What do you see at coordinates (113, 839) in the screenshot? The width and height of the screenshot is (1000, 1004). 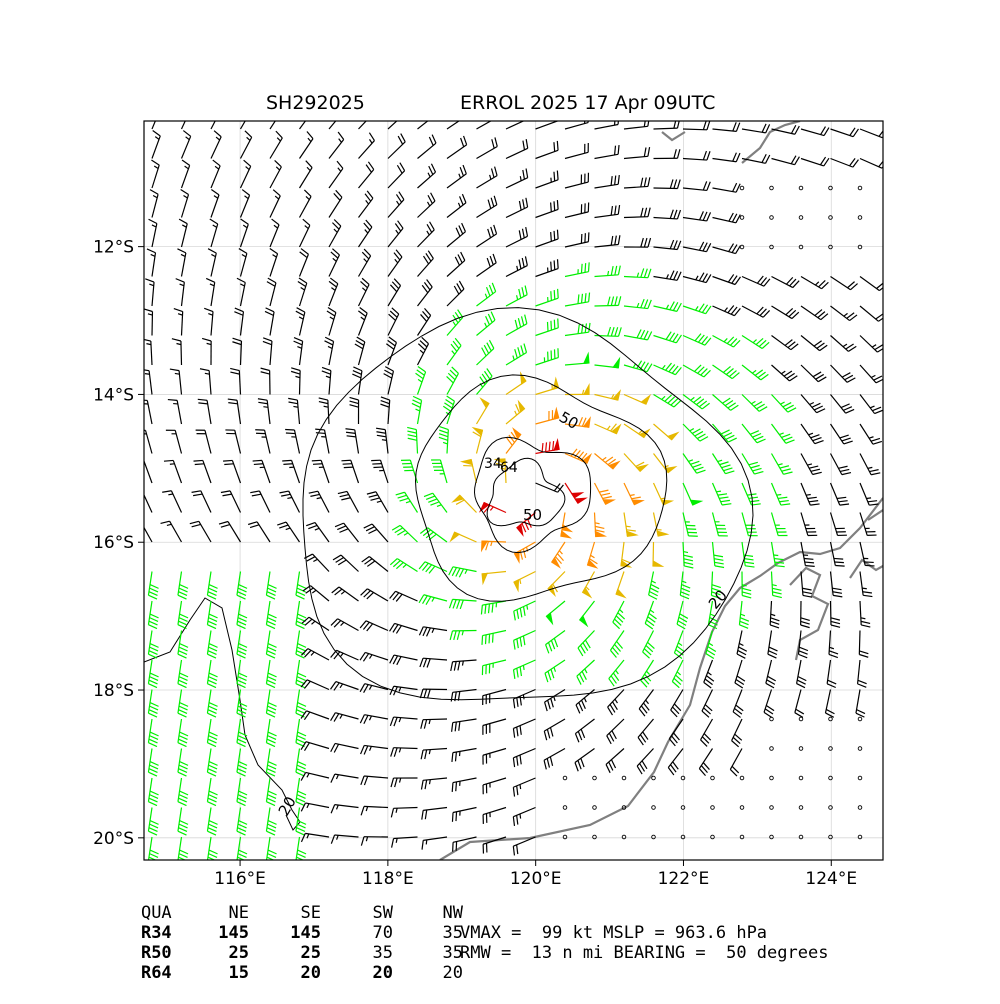 I see `lat-tick-label: 20°S` at bounding box center [113, 839].